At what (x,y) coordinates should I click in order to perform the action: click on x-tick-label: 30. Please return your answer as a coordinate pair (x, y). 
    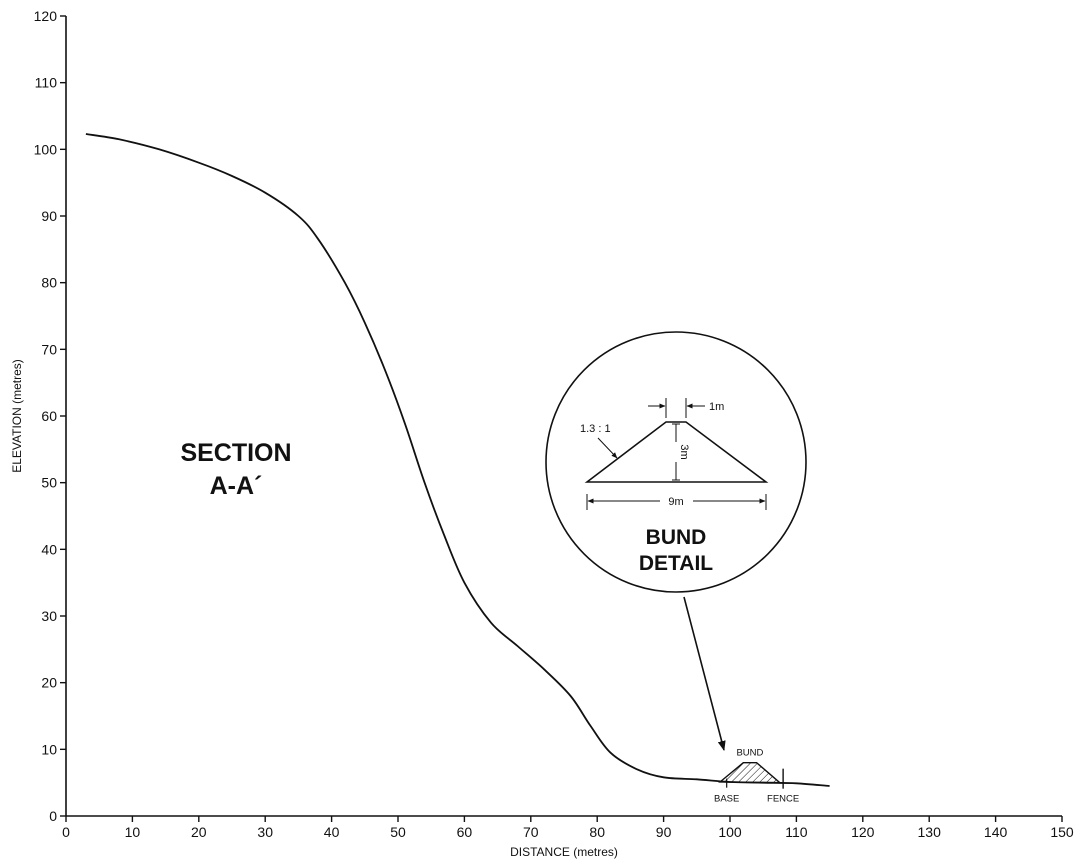
    Looking at the image, I should click on (265, 832).